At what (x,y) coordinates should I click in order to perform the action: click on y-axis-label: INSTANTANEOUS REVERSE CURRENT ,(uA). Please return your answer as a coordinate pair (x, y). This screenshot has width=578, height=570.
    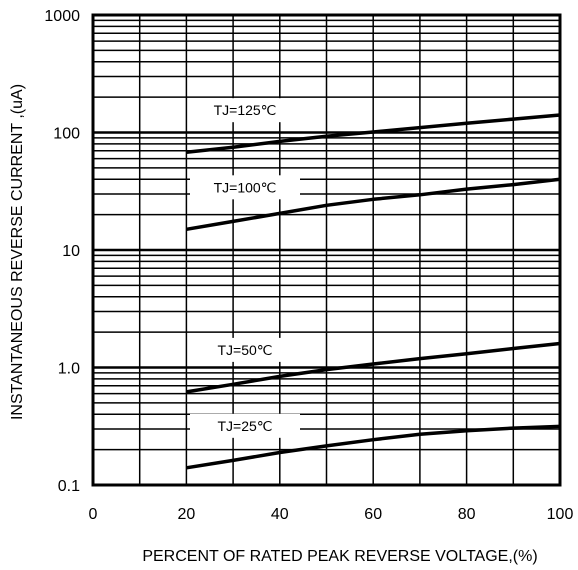
    Looking at the image, I should click on (17, 252).